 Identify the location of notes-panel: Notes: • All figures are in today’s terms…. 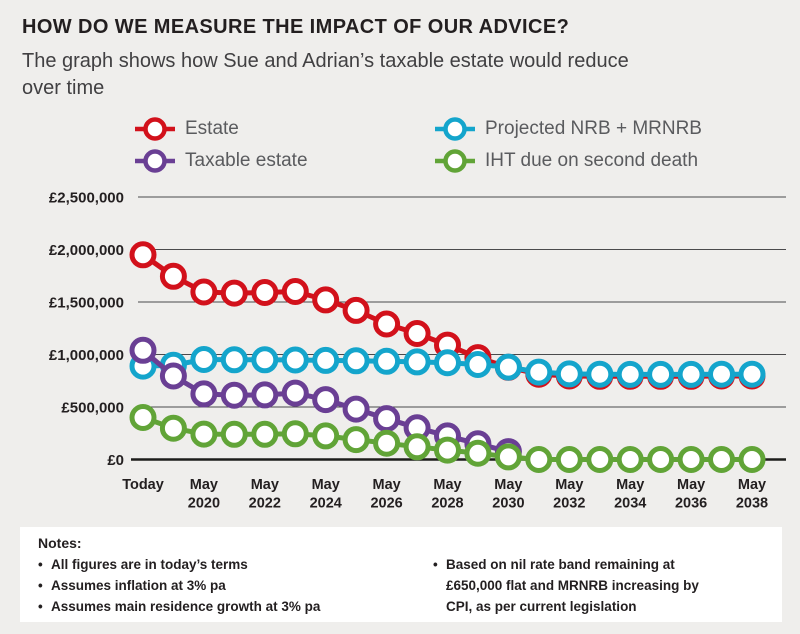
(401, 574).